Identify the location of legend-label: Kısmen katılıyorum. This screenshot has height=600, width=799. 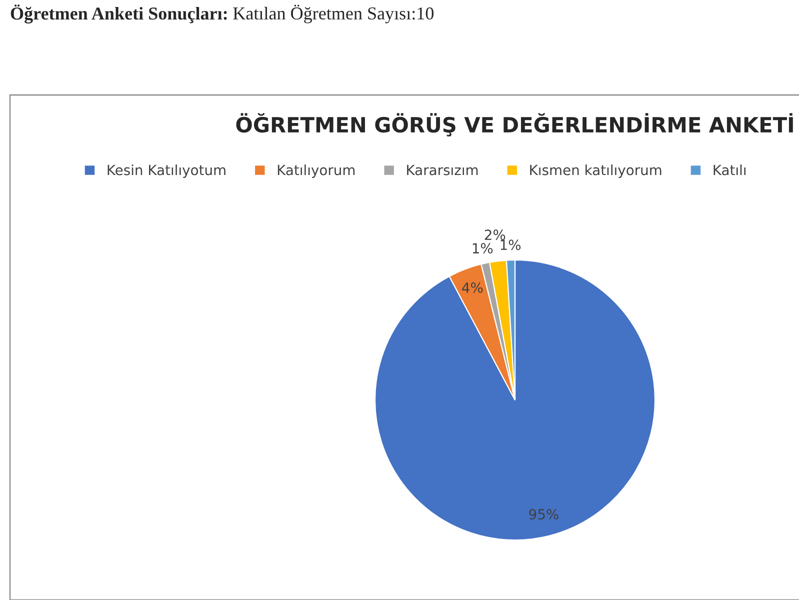
(596, 171).